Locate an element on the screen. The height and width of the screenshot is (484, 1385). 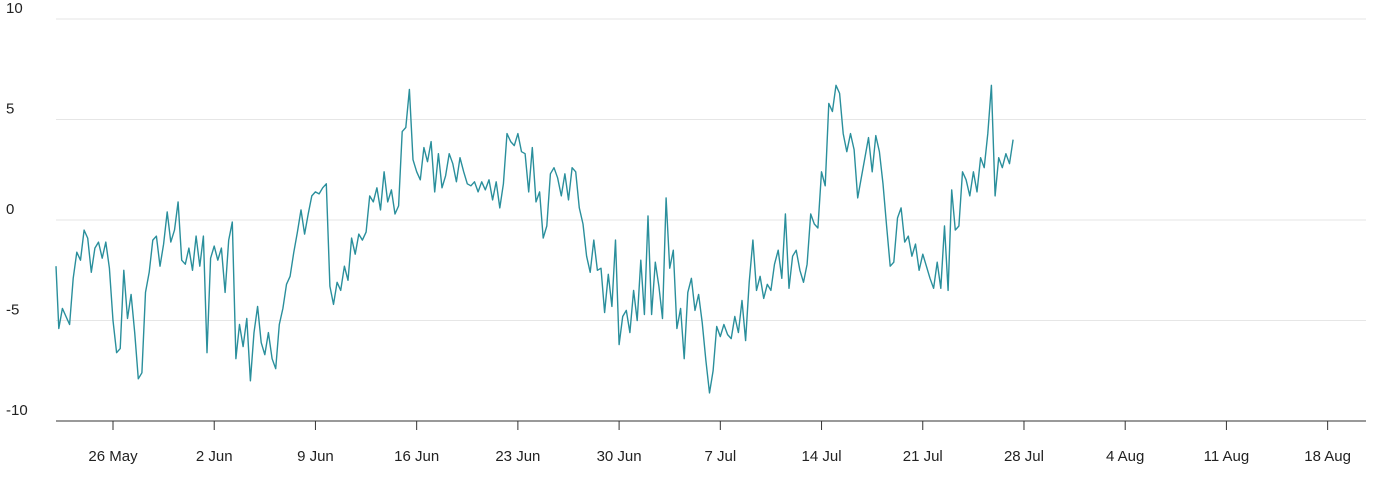
x-tick-label: 4 Aug is located at coordinates (1125, 456).